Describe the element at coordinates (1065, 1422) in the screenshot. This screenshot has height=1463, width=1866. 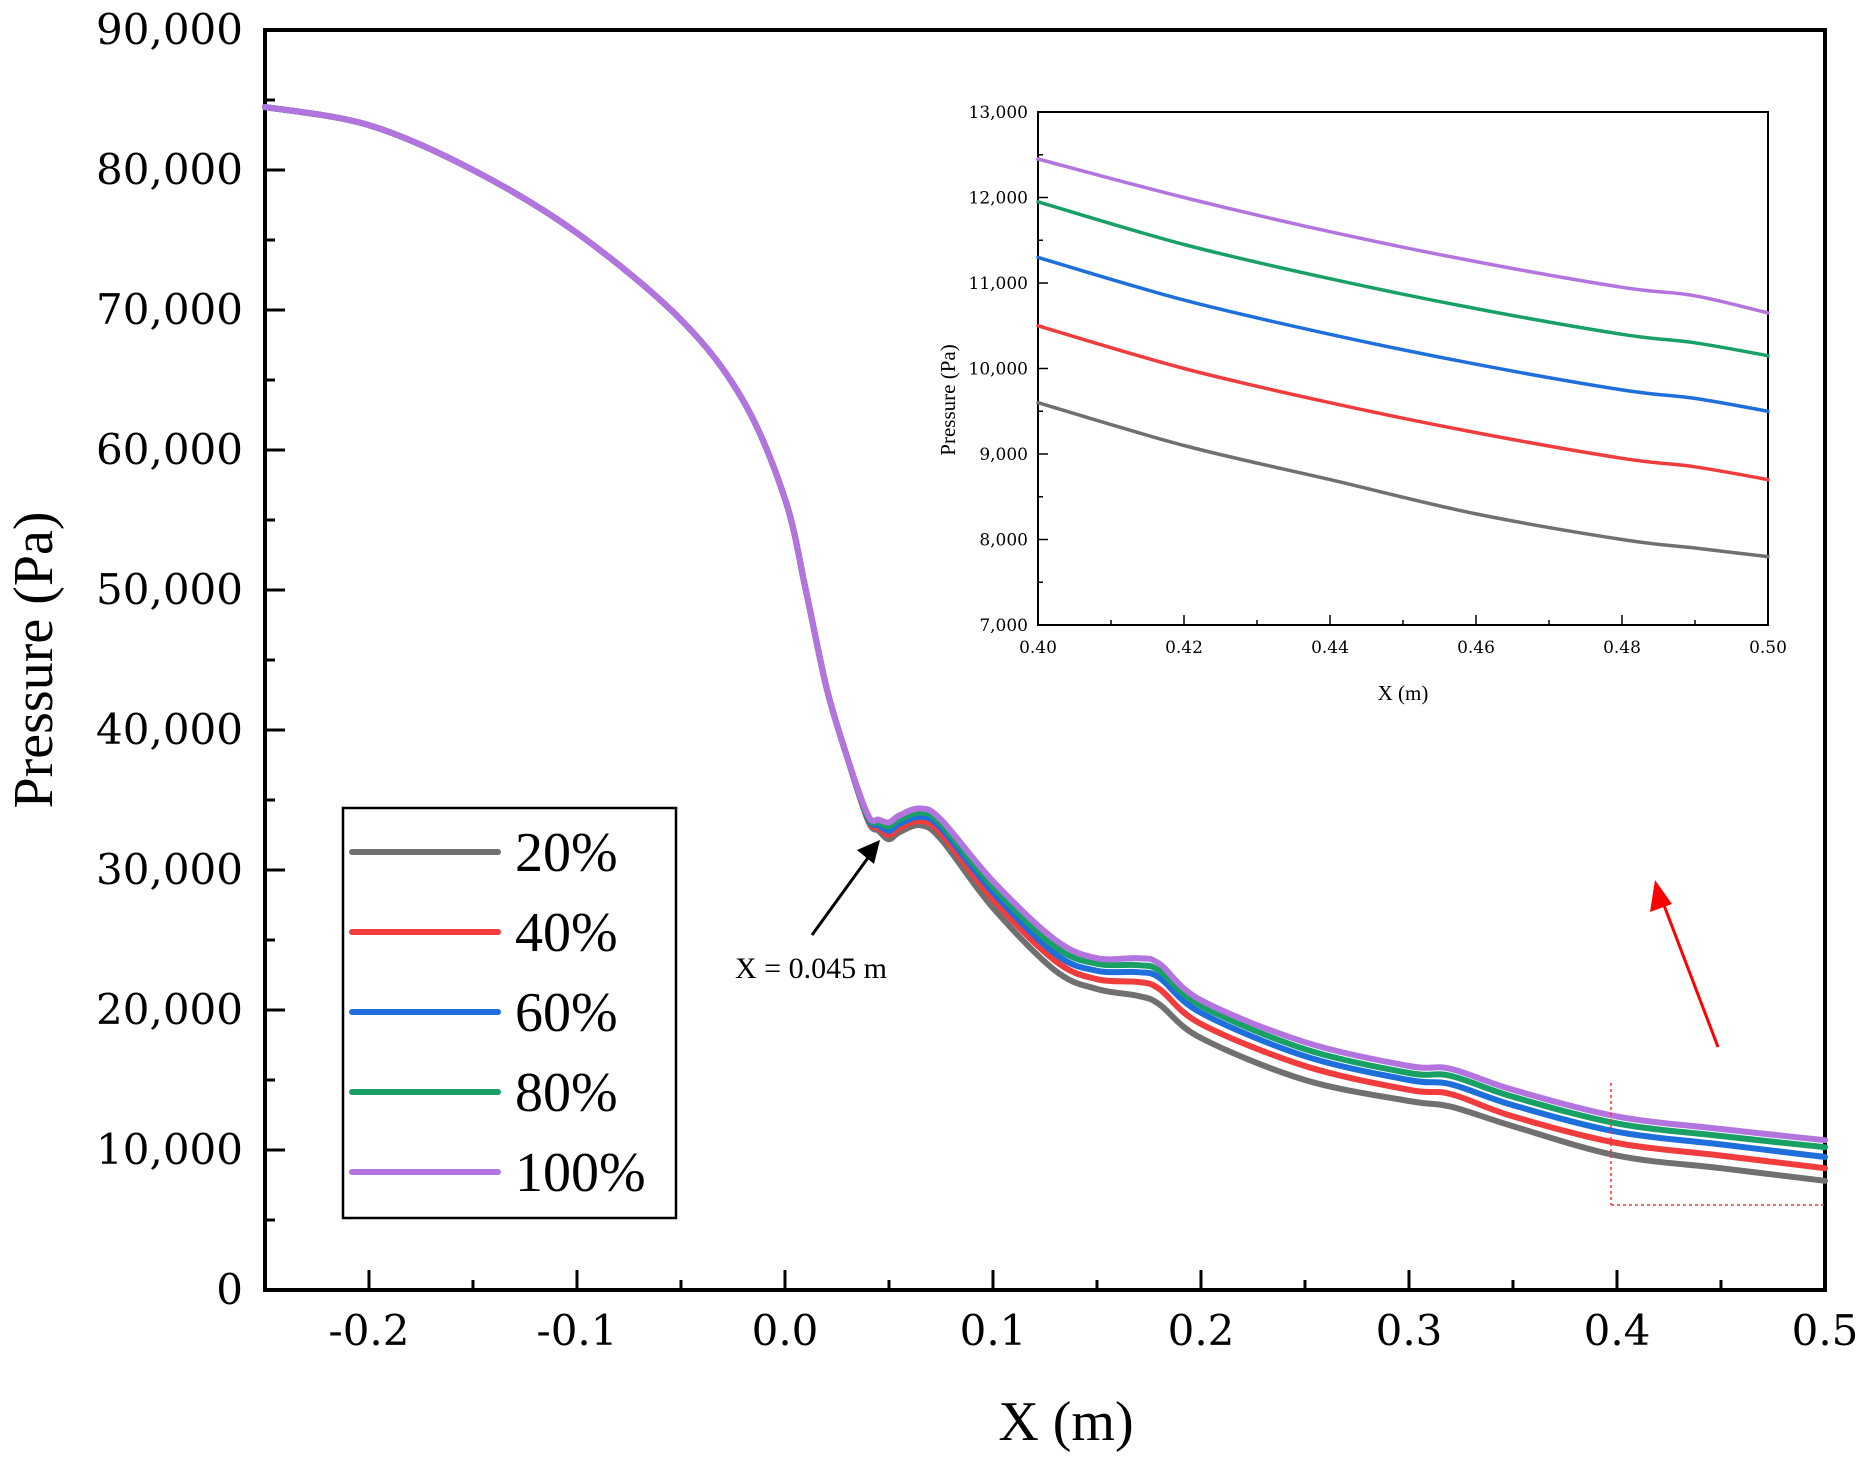
I see `main-x-axis-title: X (m)` at that location.